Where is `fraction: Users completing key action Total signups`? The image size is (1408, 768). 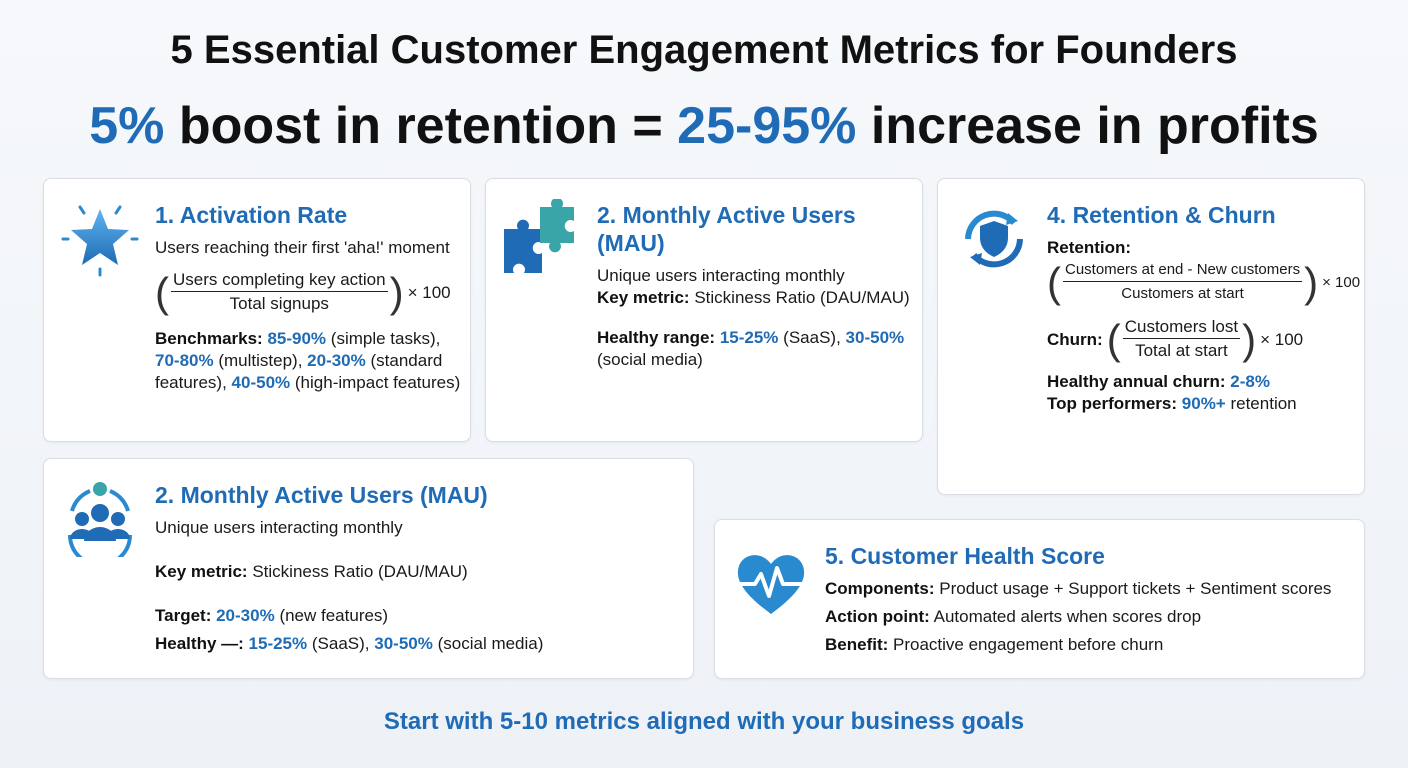
fraction: Users completing key action Total signups is located at coordinates (279, 292).